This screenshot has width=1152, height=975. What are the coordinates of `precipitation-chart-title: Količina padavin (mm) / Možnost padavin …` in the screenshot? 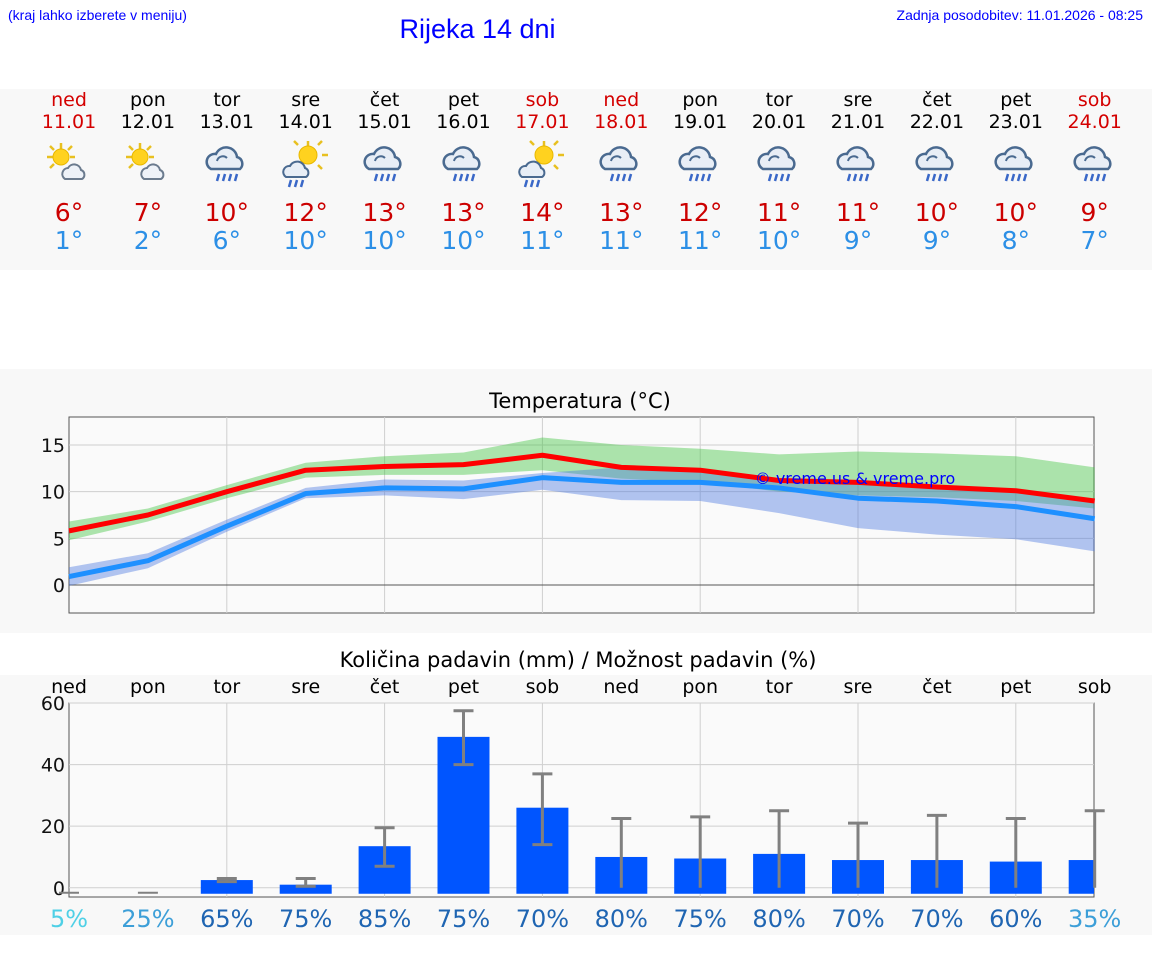 It's located at (578, 660).